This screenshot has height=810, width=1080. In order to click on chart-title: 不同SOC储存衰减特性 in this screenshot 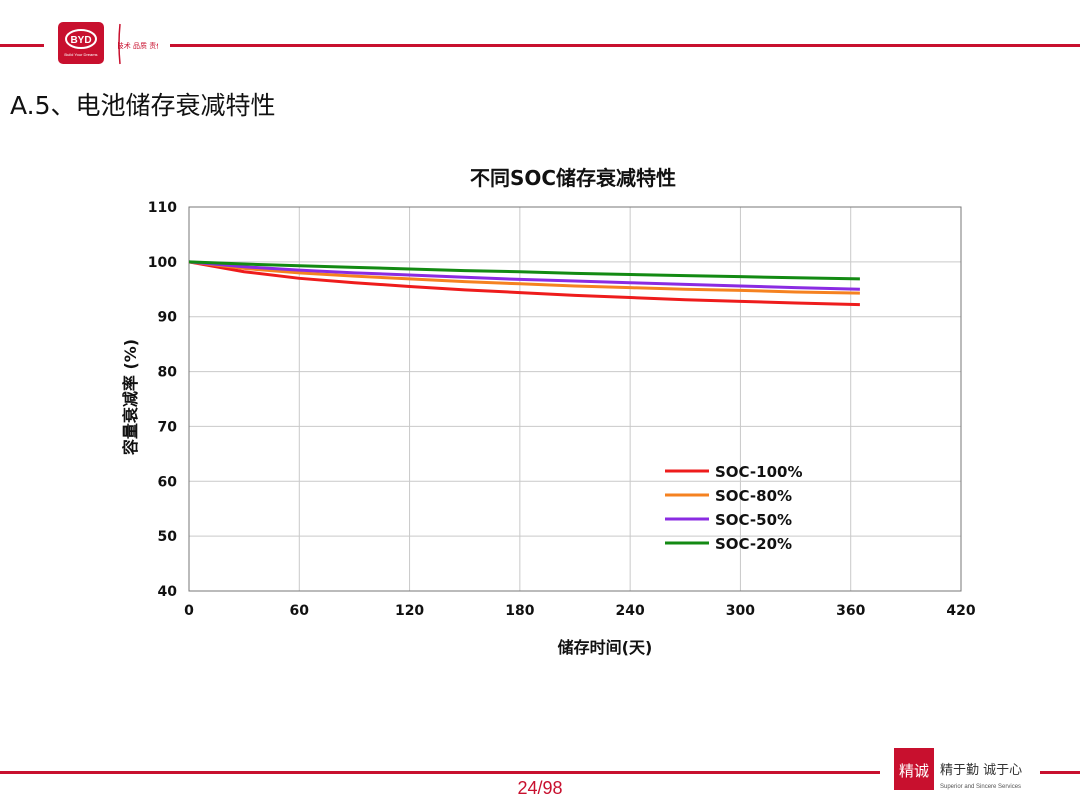, I will do `click(573, 178)`.